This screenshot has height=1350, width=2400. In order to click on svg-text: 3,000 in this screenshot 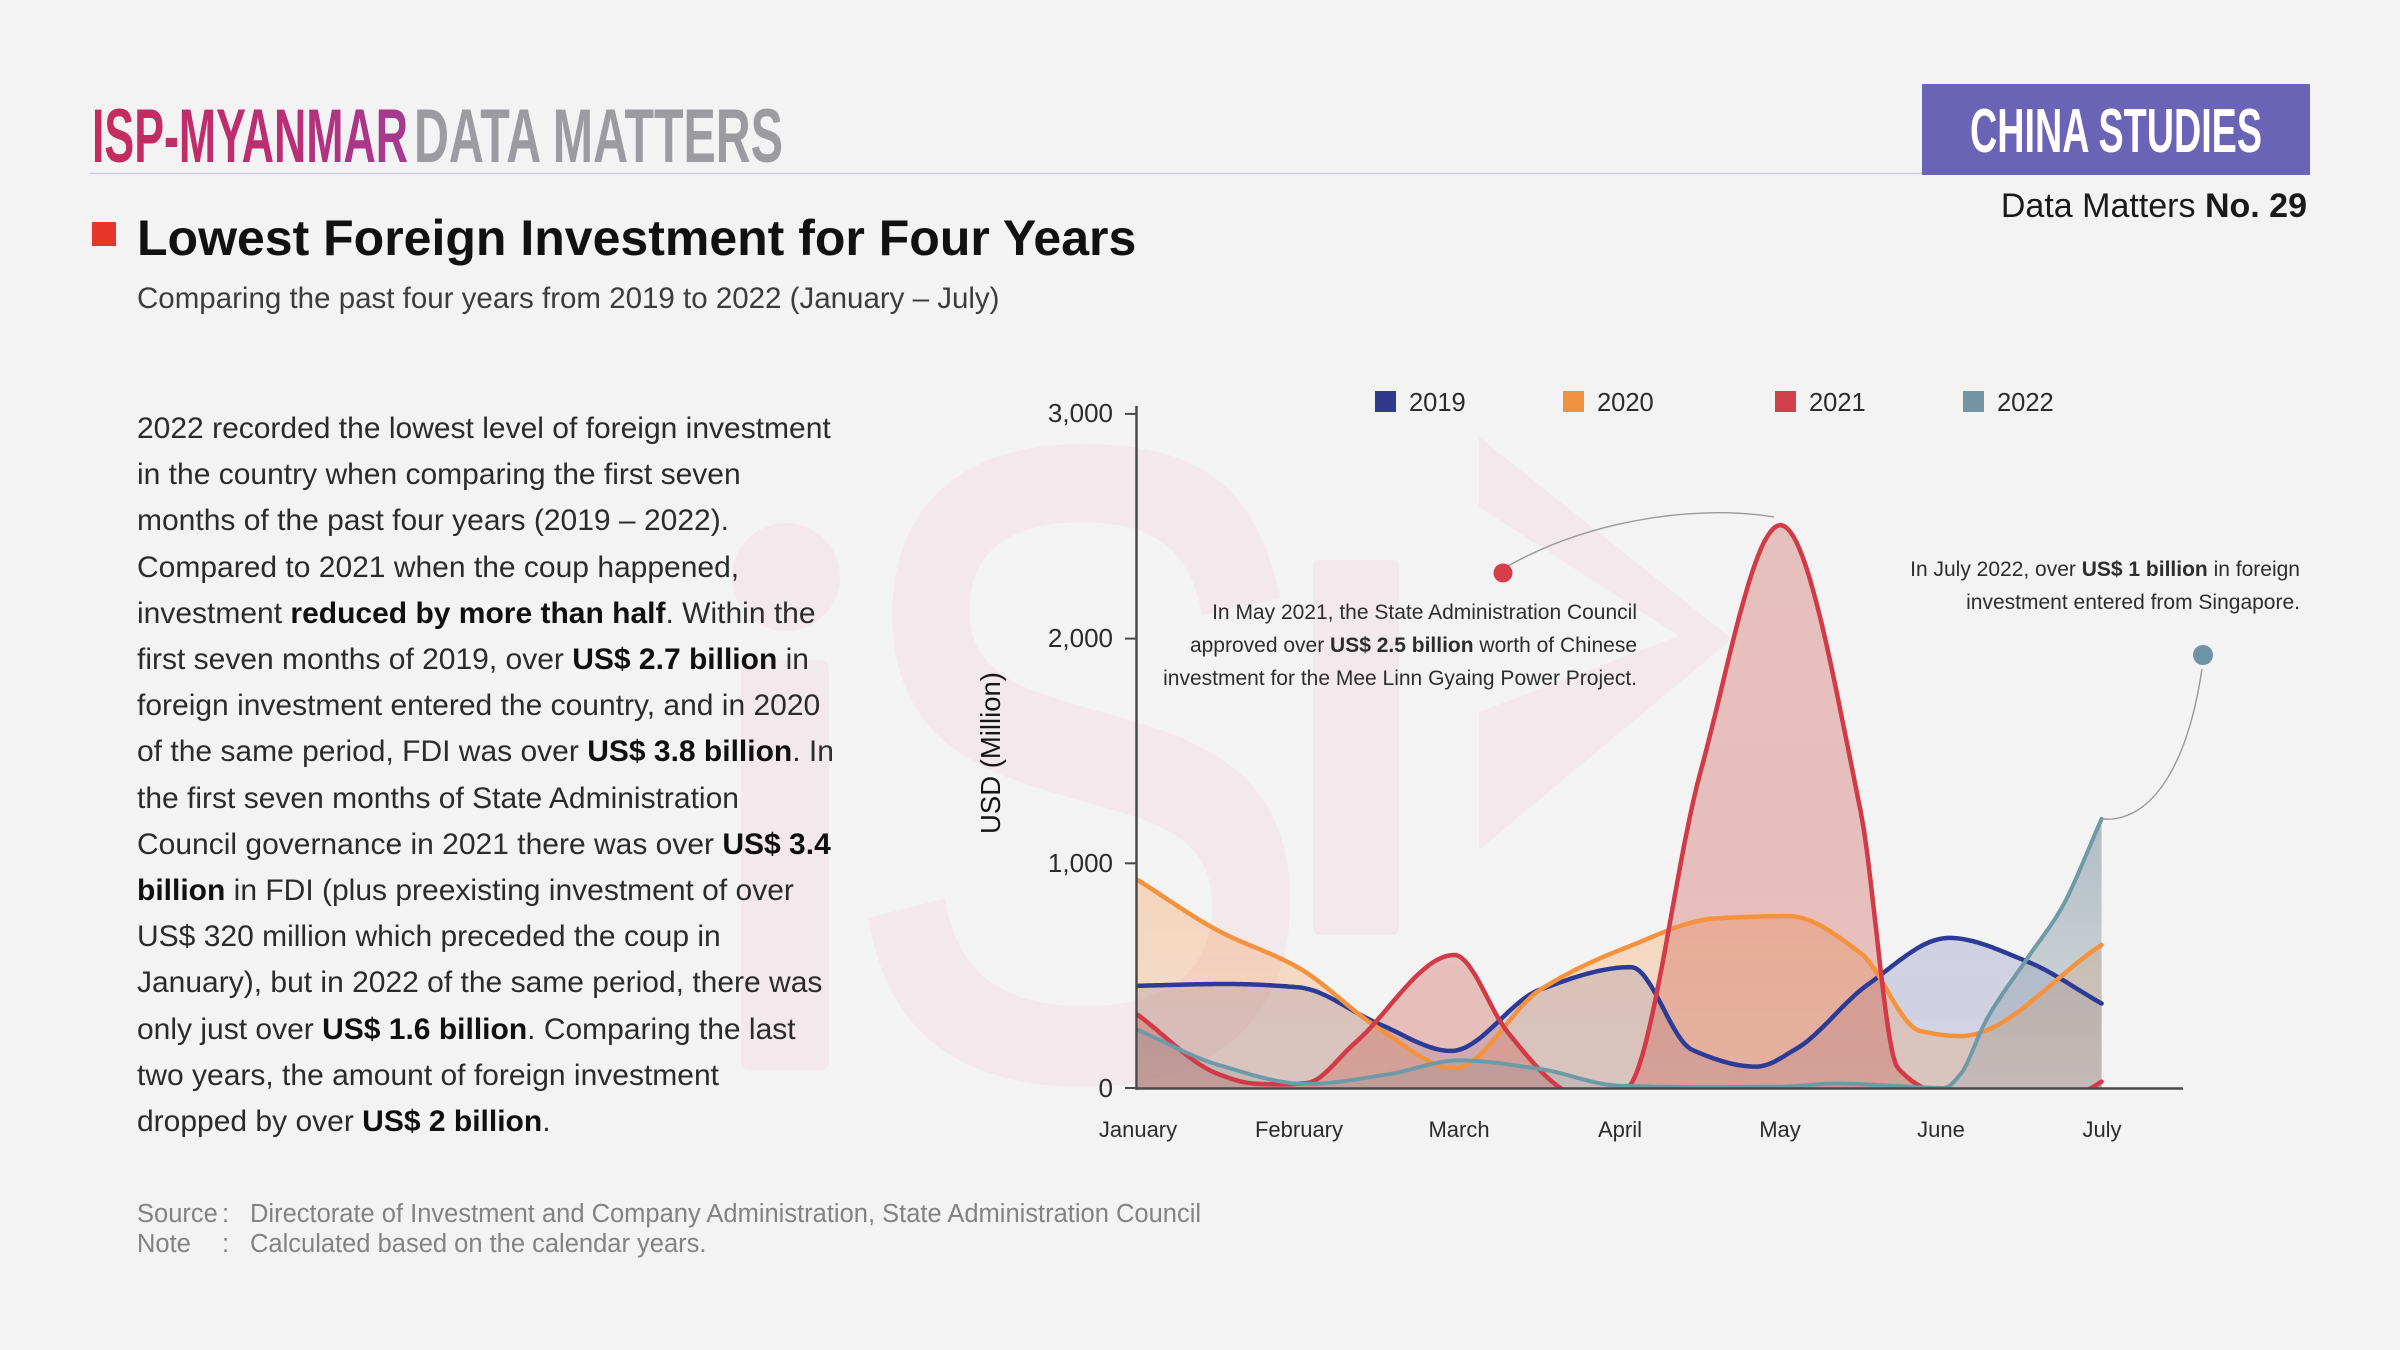, I will do `click(1080, 413)`.